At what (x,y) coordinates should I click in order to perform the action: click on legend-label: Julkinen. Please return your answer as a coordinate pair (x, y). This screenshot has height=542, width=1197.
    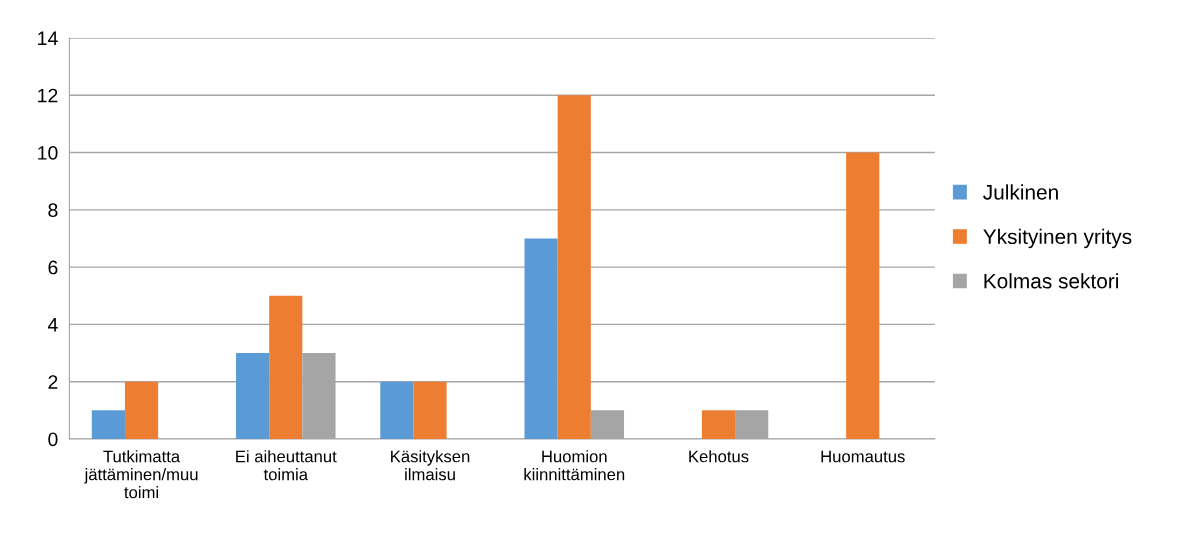
    Looking at the image, I should click on (1020, 192).